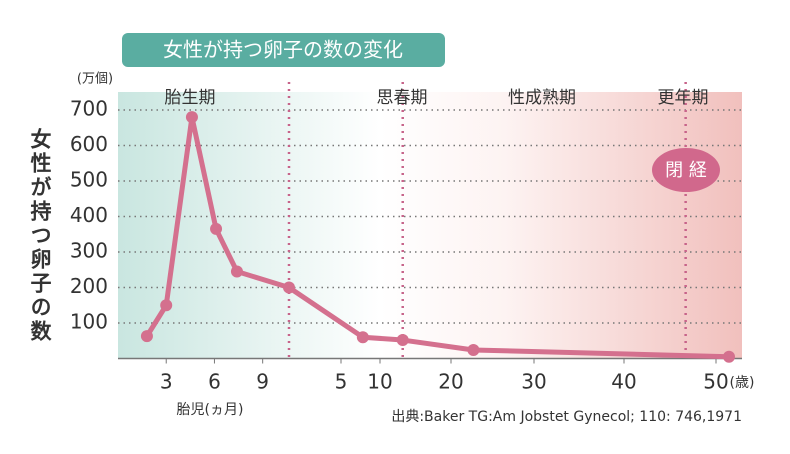  What do you see at coordinates (210, 410) in the screenshot?
I see `x-axis-label: 胎児(ヵ月)` at bounding box center [210, 410].